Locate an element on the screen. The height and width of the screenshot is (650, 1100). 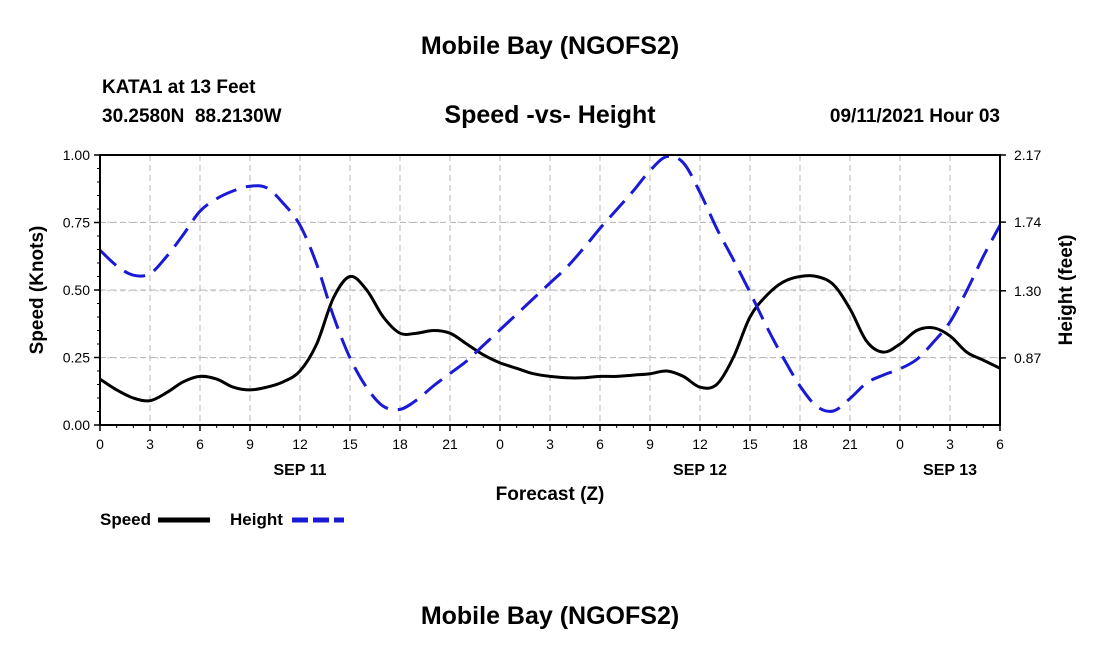
y-right-tick-label: 2.17 is located at coordinates (1027, 155).